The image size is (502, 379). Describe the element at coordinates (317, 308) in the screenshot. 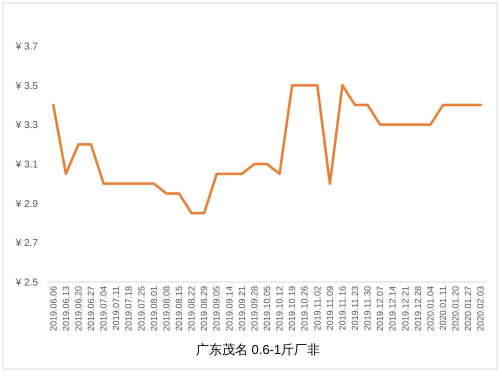

I see `x-tick-label: 2019.11.02` at that location.